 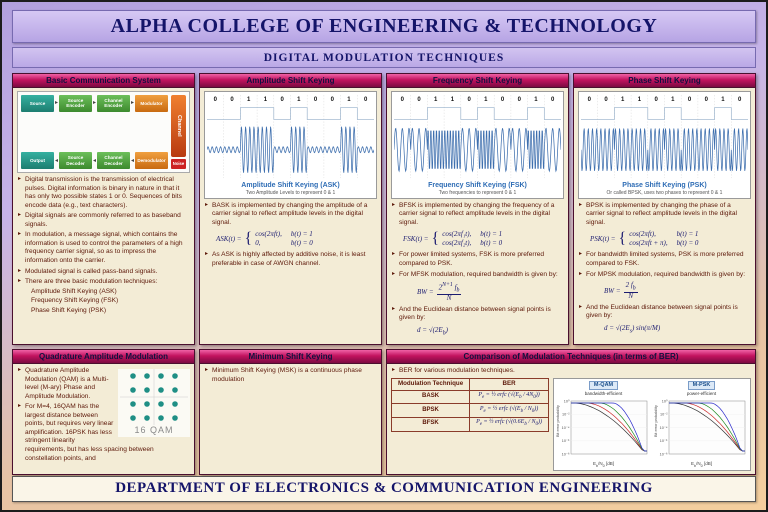 I want to click on case-expression: 0,, so click(x=258, y=243).